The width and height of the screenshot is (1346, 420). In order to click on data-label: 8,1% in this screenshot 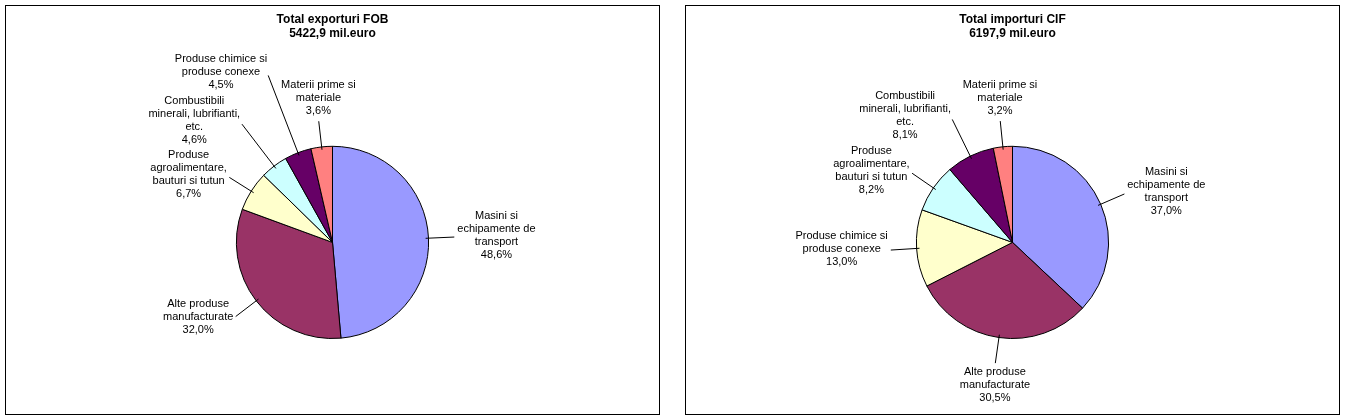, I will do `click(905, 134)`.